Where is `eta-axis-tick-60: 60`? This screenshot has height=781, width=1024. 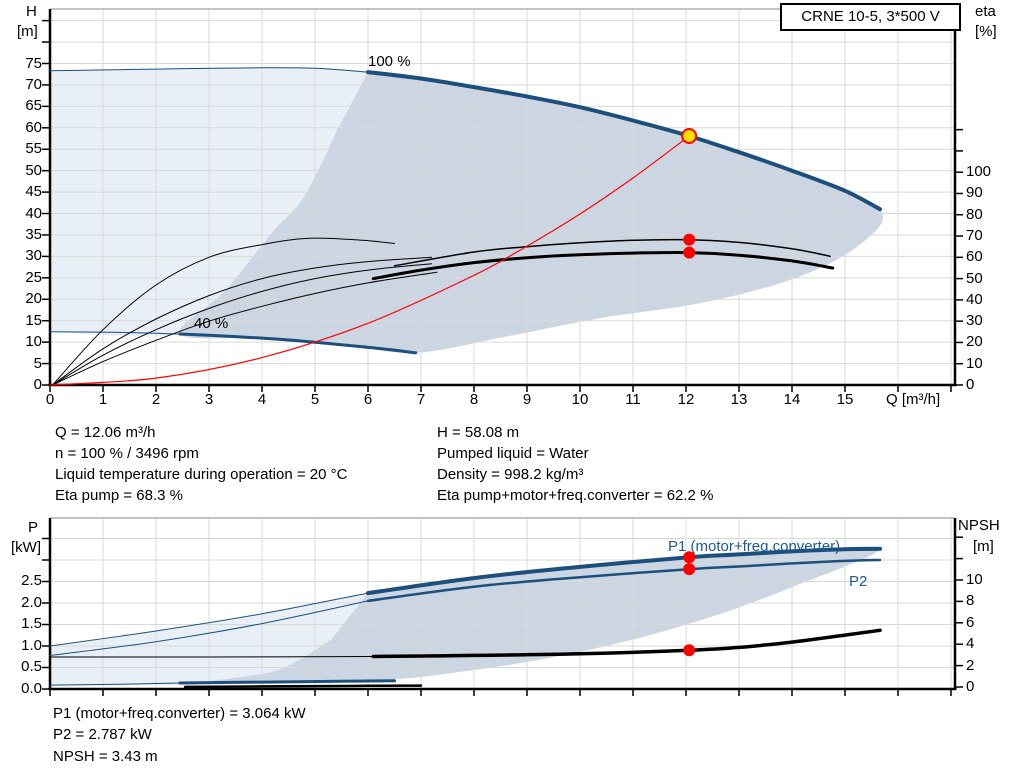
eta-axis-tick-60: 60 is located at coordinates (974, 257).